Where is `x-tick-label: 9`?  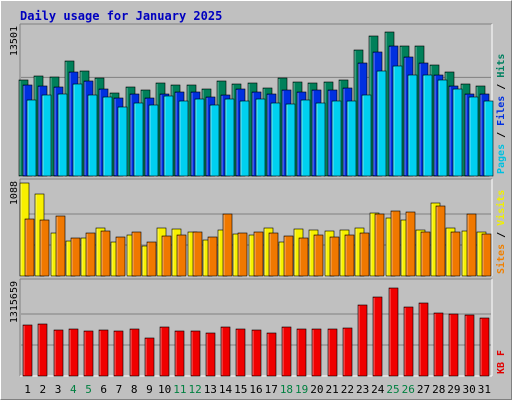
x-tick-label: 9 is located at coordinates (149, 389).